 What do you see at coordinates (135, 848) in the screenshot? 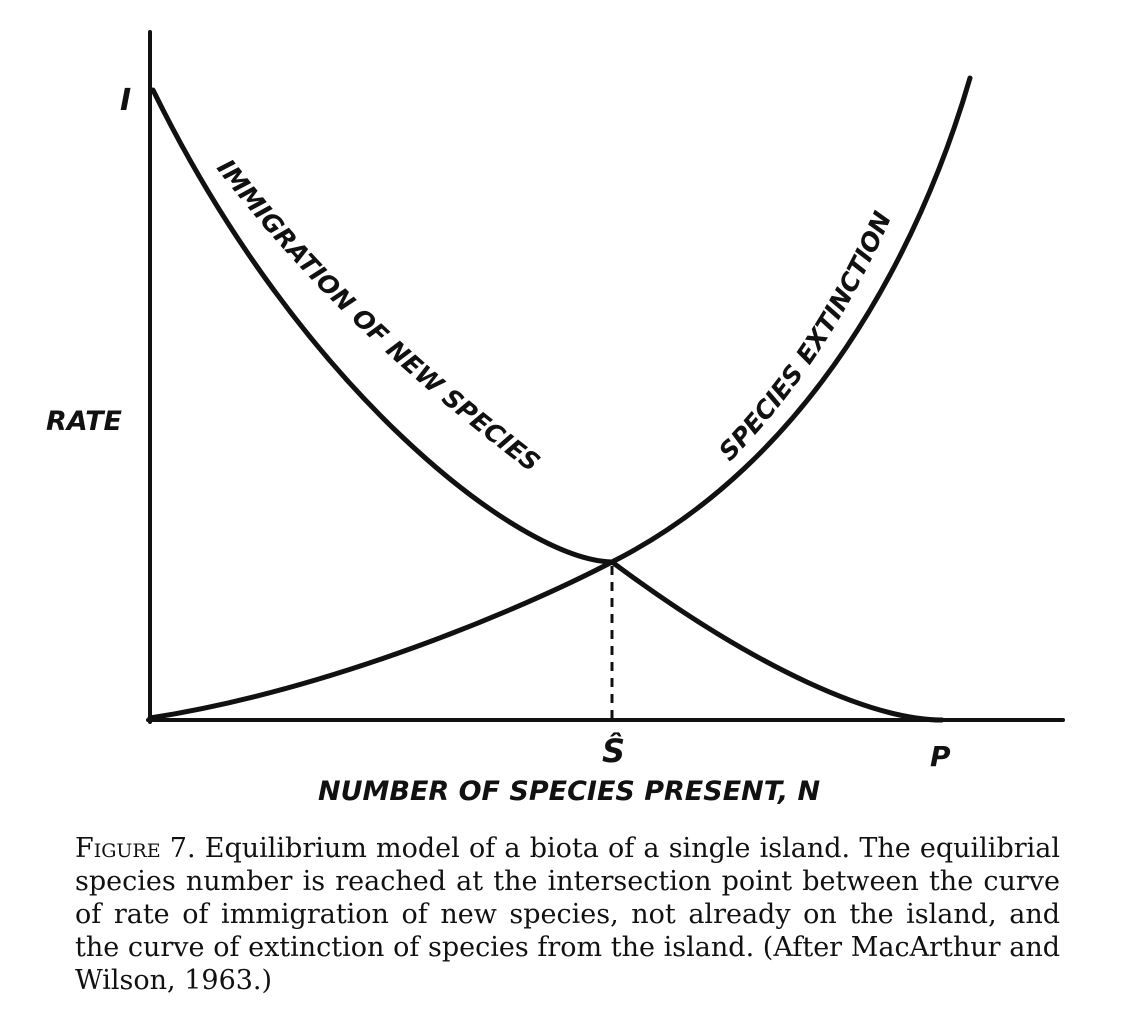
I see `caption-lead: Figure 7.` at bounding box center [135, 848].